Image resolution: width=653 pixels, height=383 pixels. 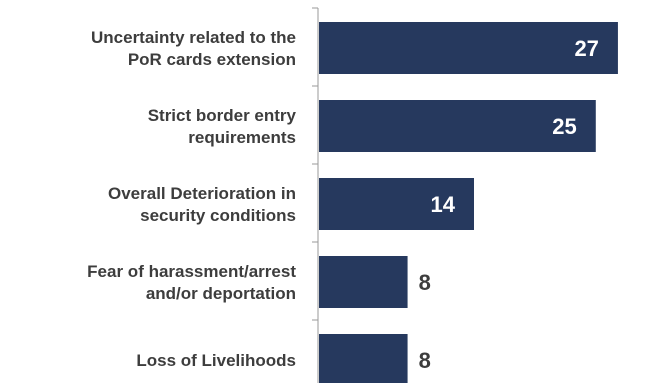 What do you see at coordinates (586, 48) in the screenshot?
I see `data-label: 27` at bounding box center [586, 48].